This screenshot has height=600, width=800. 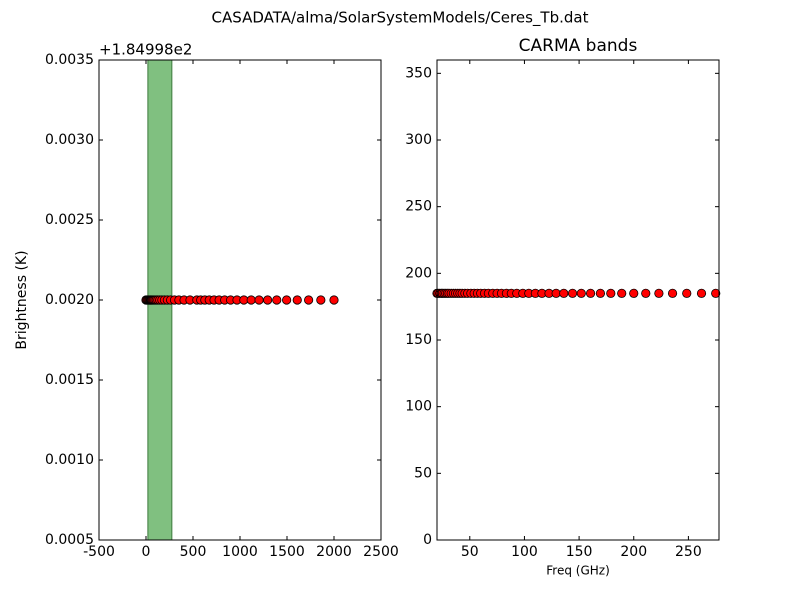 I want to click on y-tick-label: 0.0005, so click(x=69, y=540).